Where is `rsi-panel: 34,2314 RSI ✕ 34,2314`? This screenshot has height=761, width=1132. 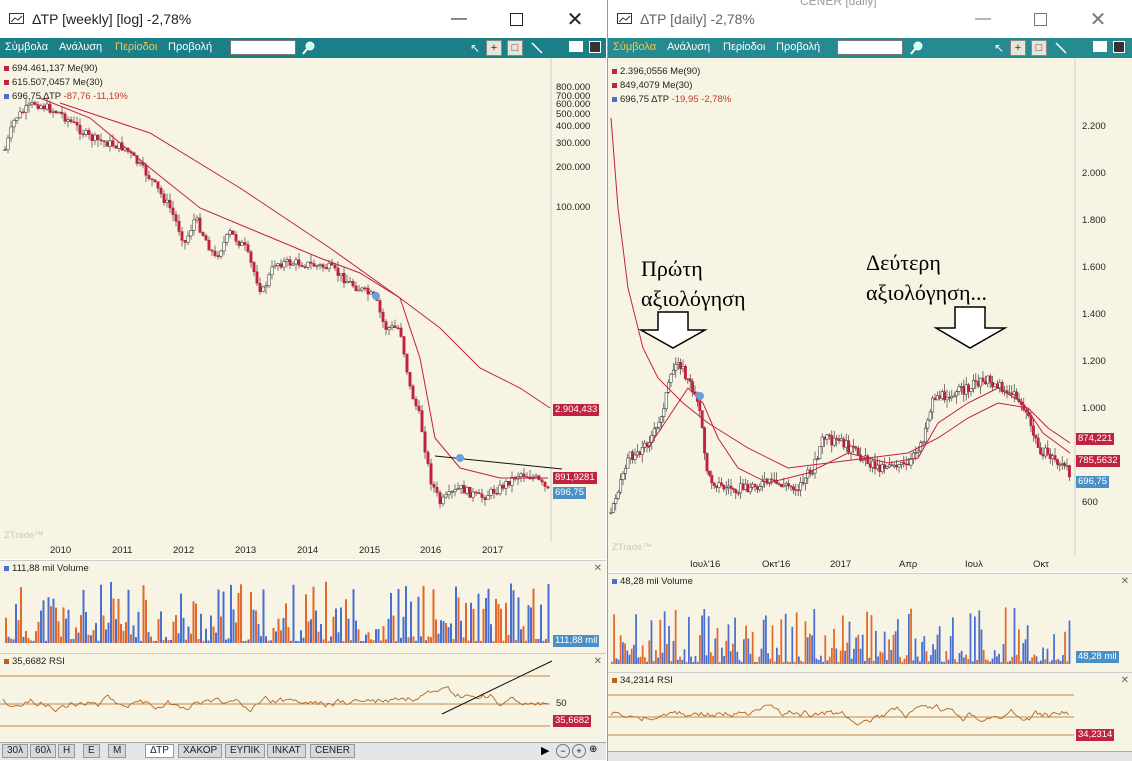 rsi-panel: 34,2314 RSI ✕ 34,2314 is located at coordinates (870, 711).